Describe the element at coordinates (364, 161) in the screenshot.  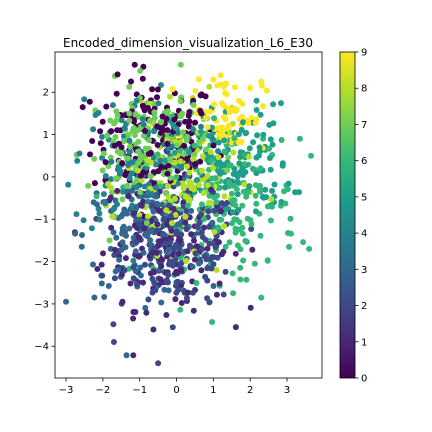
I see `colorbar-tick-label: 6` at that location.